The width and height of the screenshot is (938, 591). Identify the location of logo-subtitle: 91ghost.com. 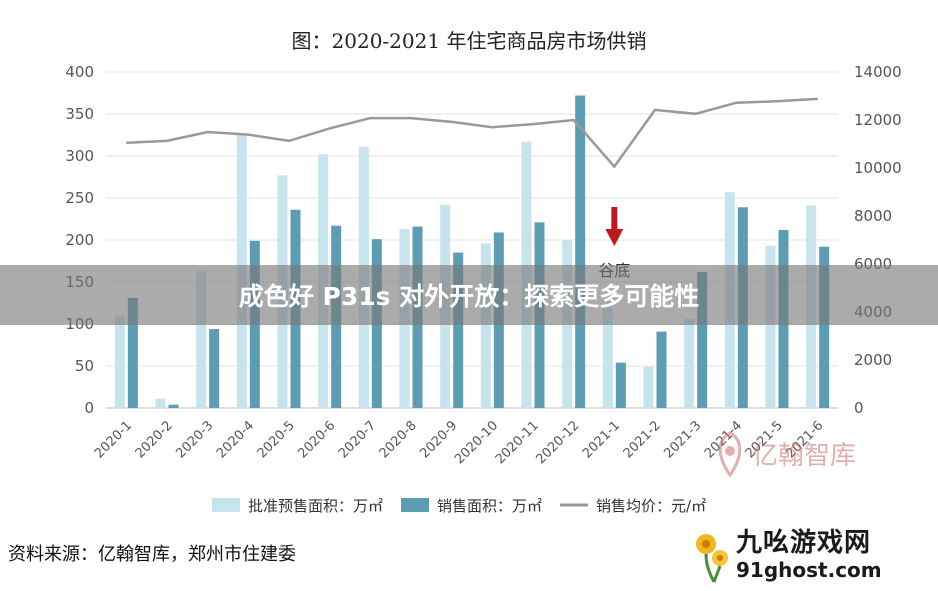
(809, 570).